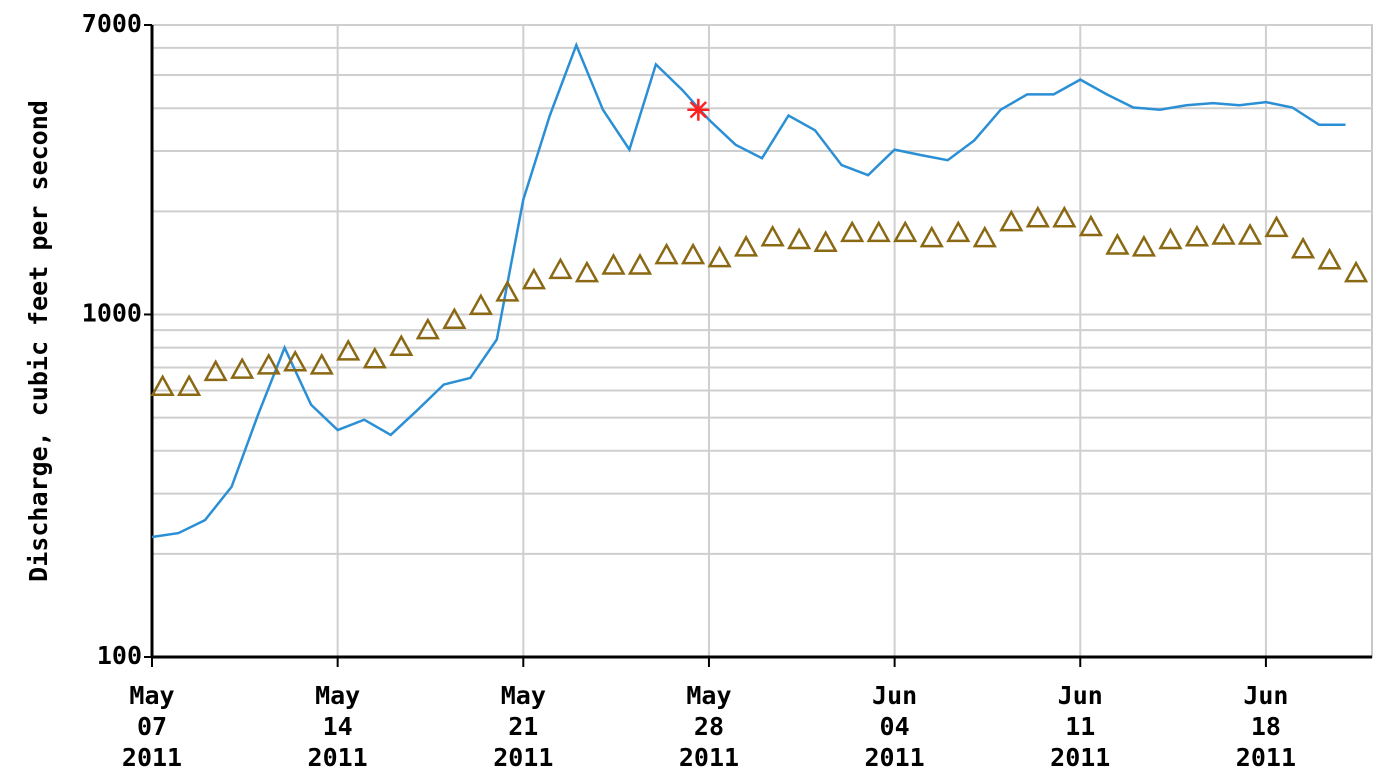 The height and width of the screenshot is (780, 1378). Describe the element at coordinates (709, 726) in the screenshot. I see `x-tick-label: May 28 2011` at that location.